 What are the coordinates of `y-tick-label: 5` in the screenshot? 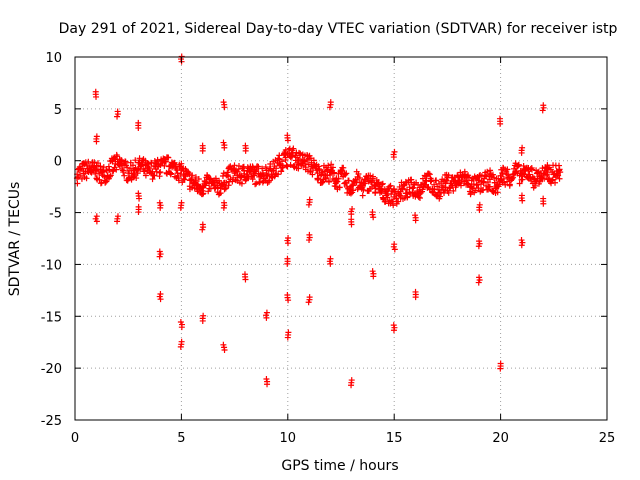 It's located at (58, 110).